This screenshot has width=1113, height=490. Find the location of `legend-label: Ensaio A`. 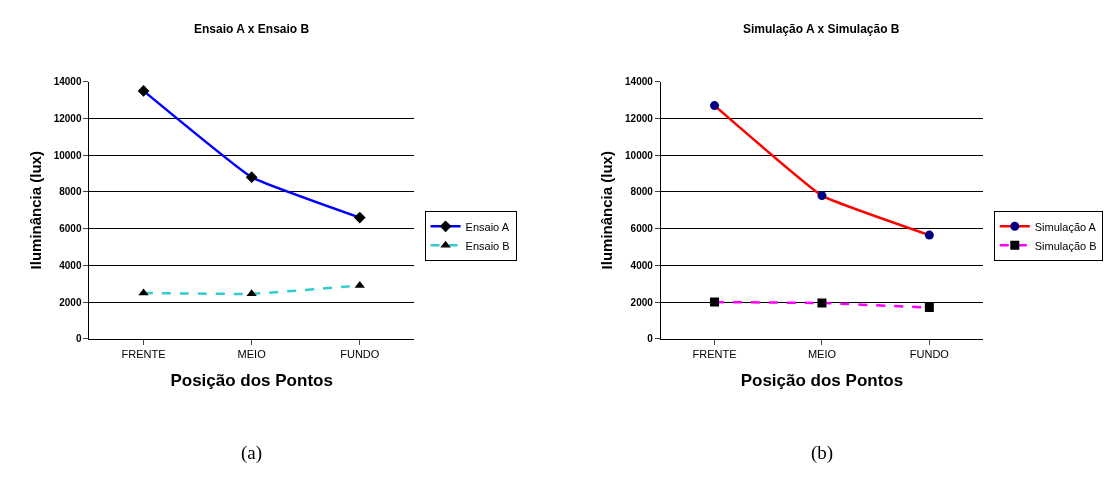

legend-label: Ensaio A is located at coordinates (487, 226).